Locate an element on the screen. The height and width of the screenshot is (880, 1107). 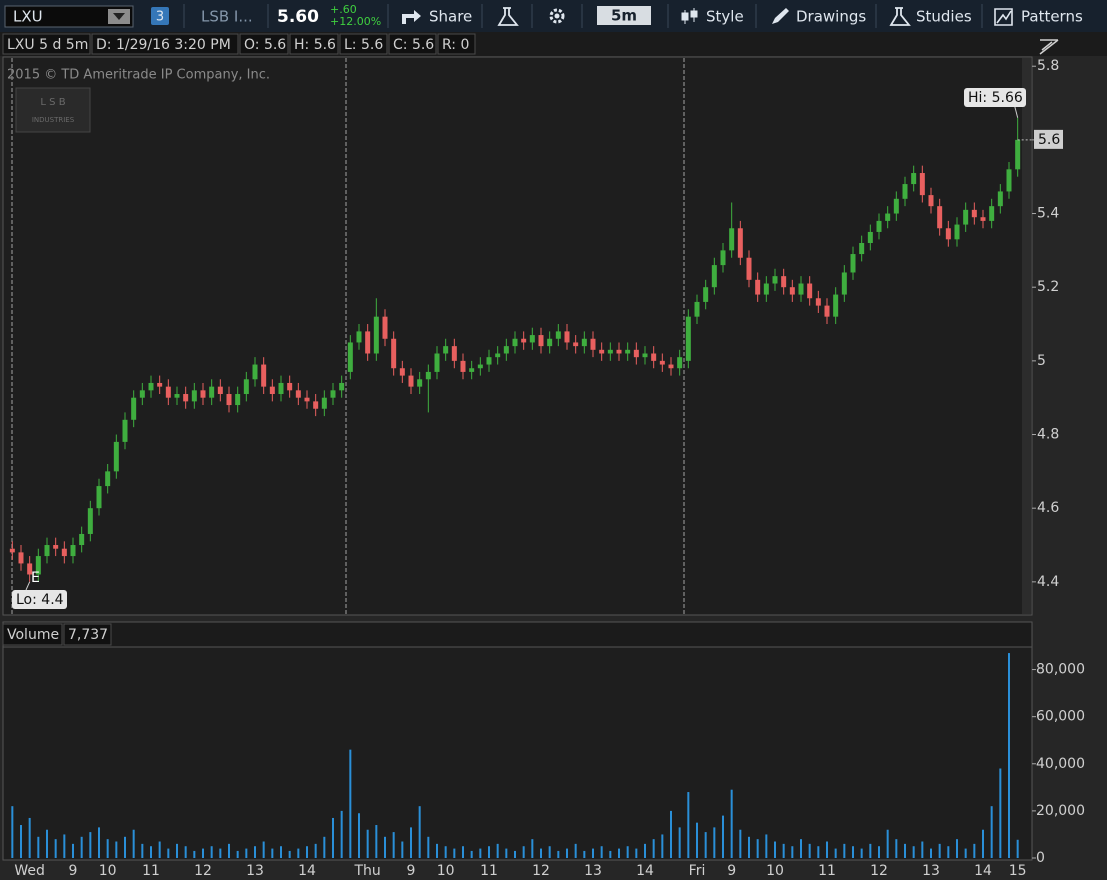
share-icon is located at coordinates (411, 17).